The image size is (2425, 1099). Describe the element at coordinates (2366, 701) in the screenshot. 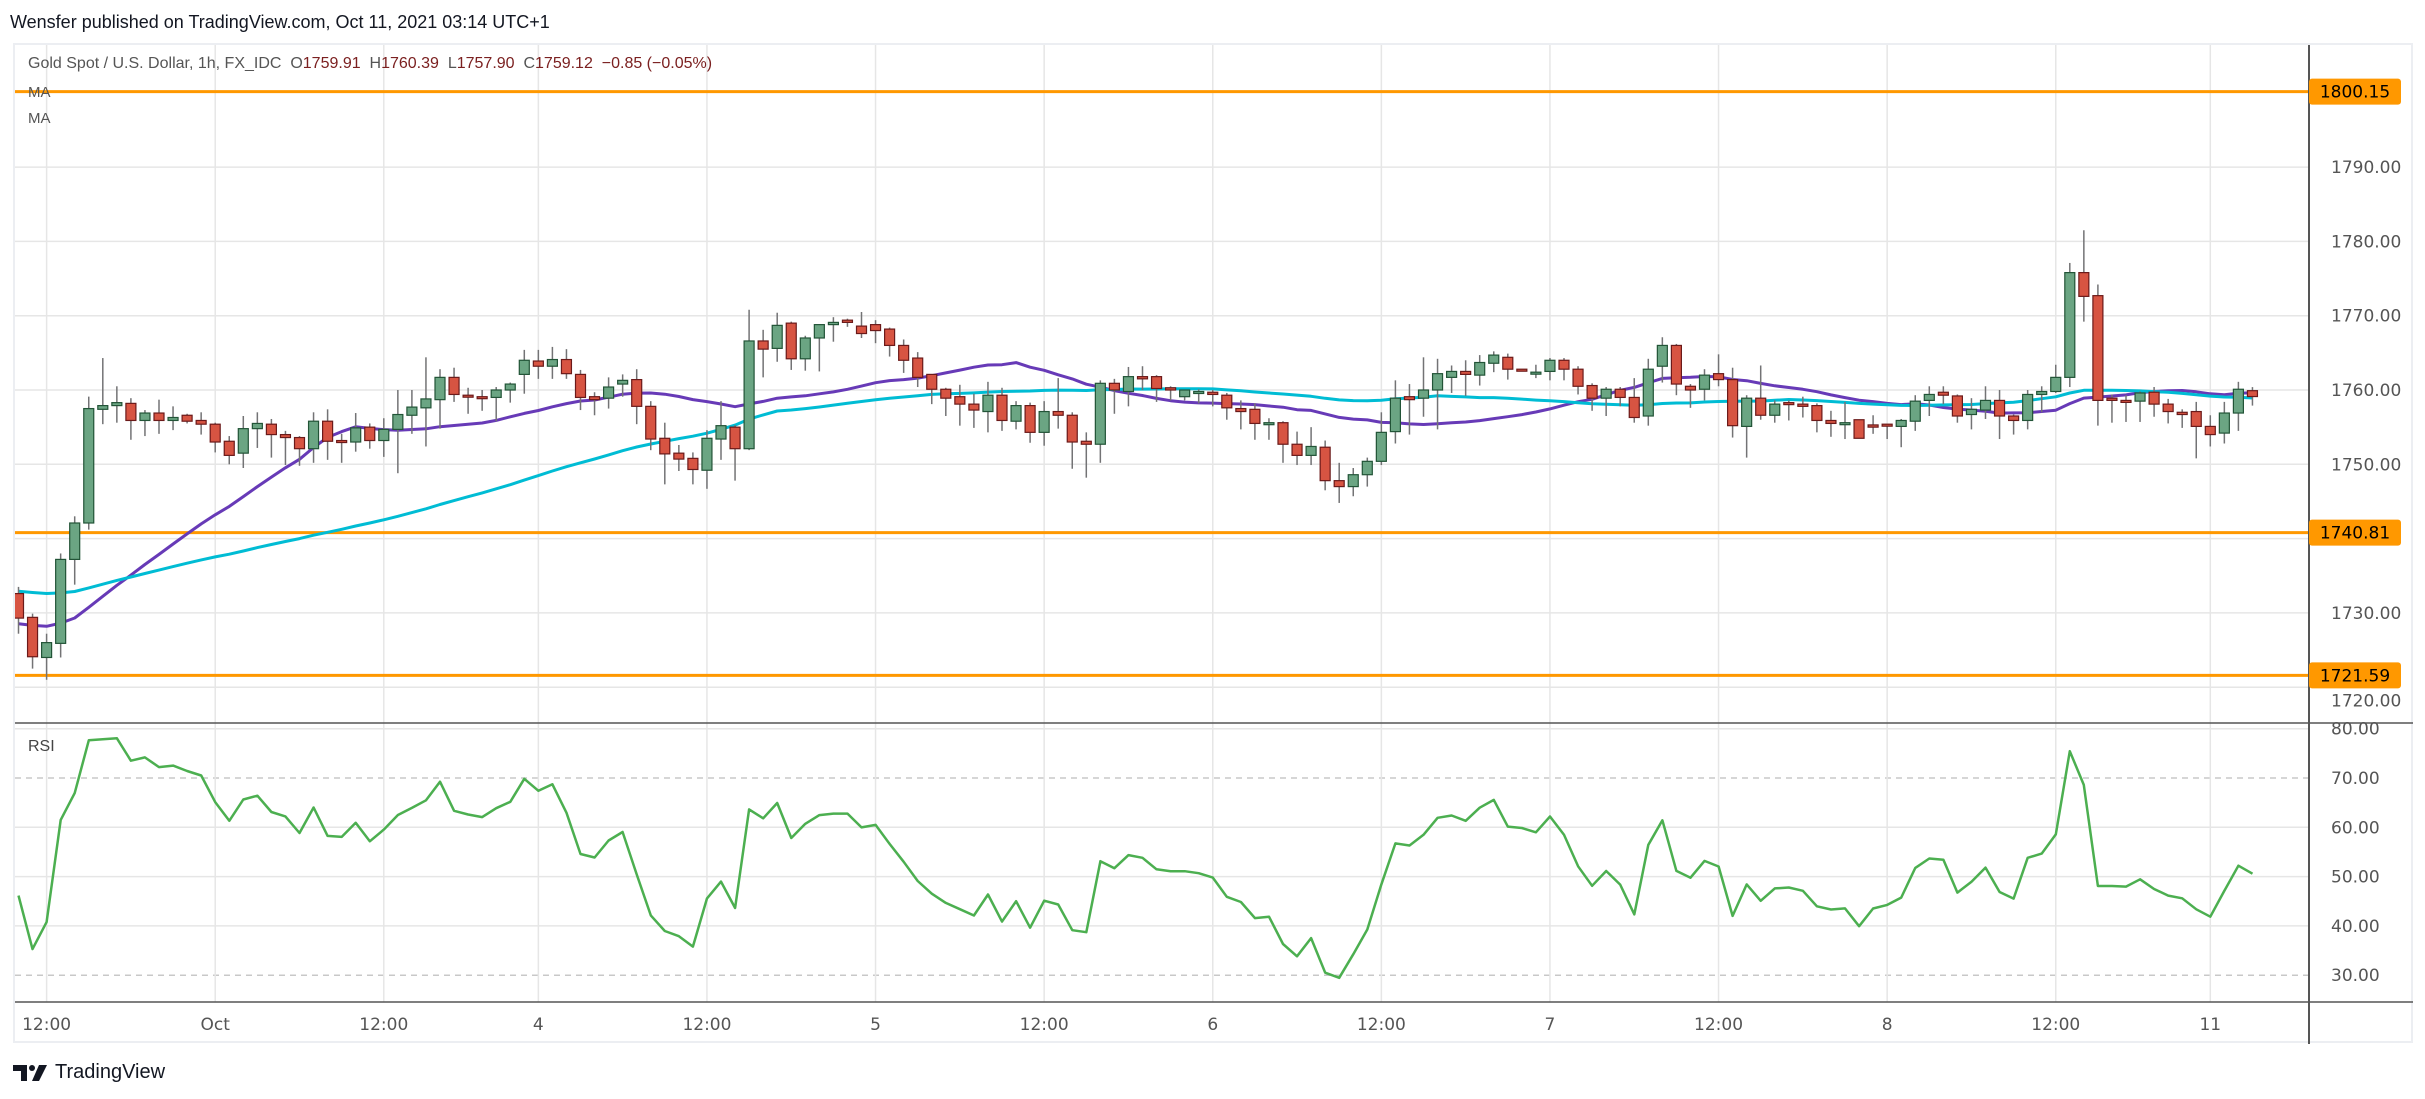

I see `price-axis-label: 1720.00` at that location.